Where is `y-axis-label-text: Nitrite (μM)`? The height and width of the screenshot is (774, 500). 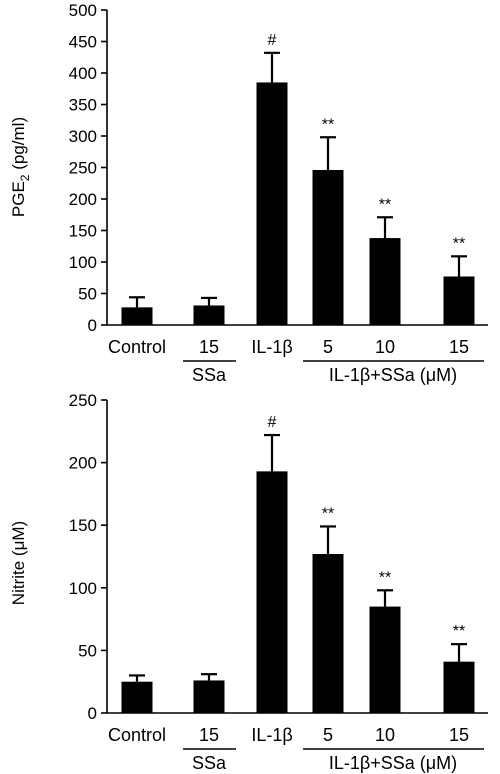
y-axis-label-text: Nitrite (μM) is located at coordinates (18, 563).